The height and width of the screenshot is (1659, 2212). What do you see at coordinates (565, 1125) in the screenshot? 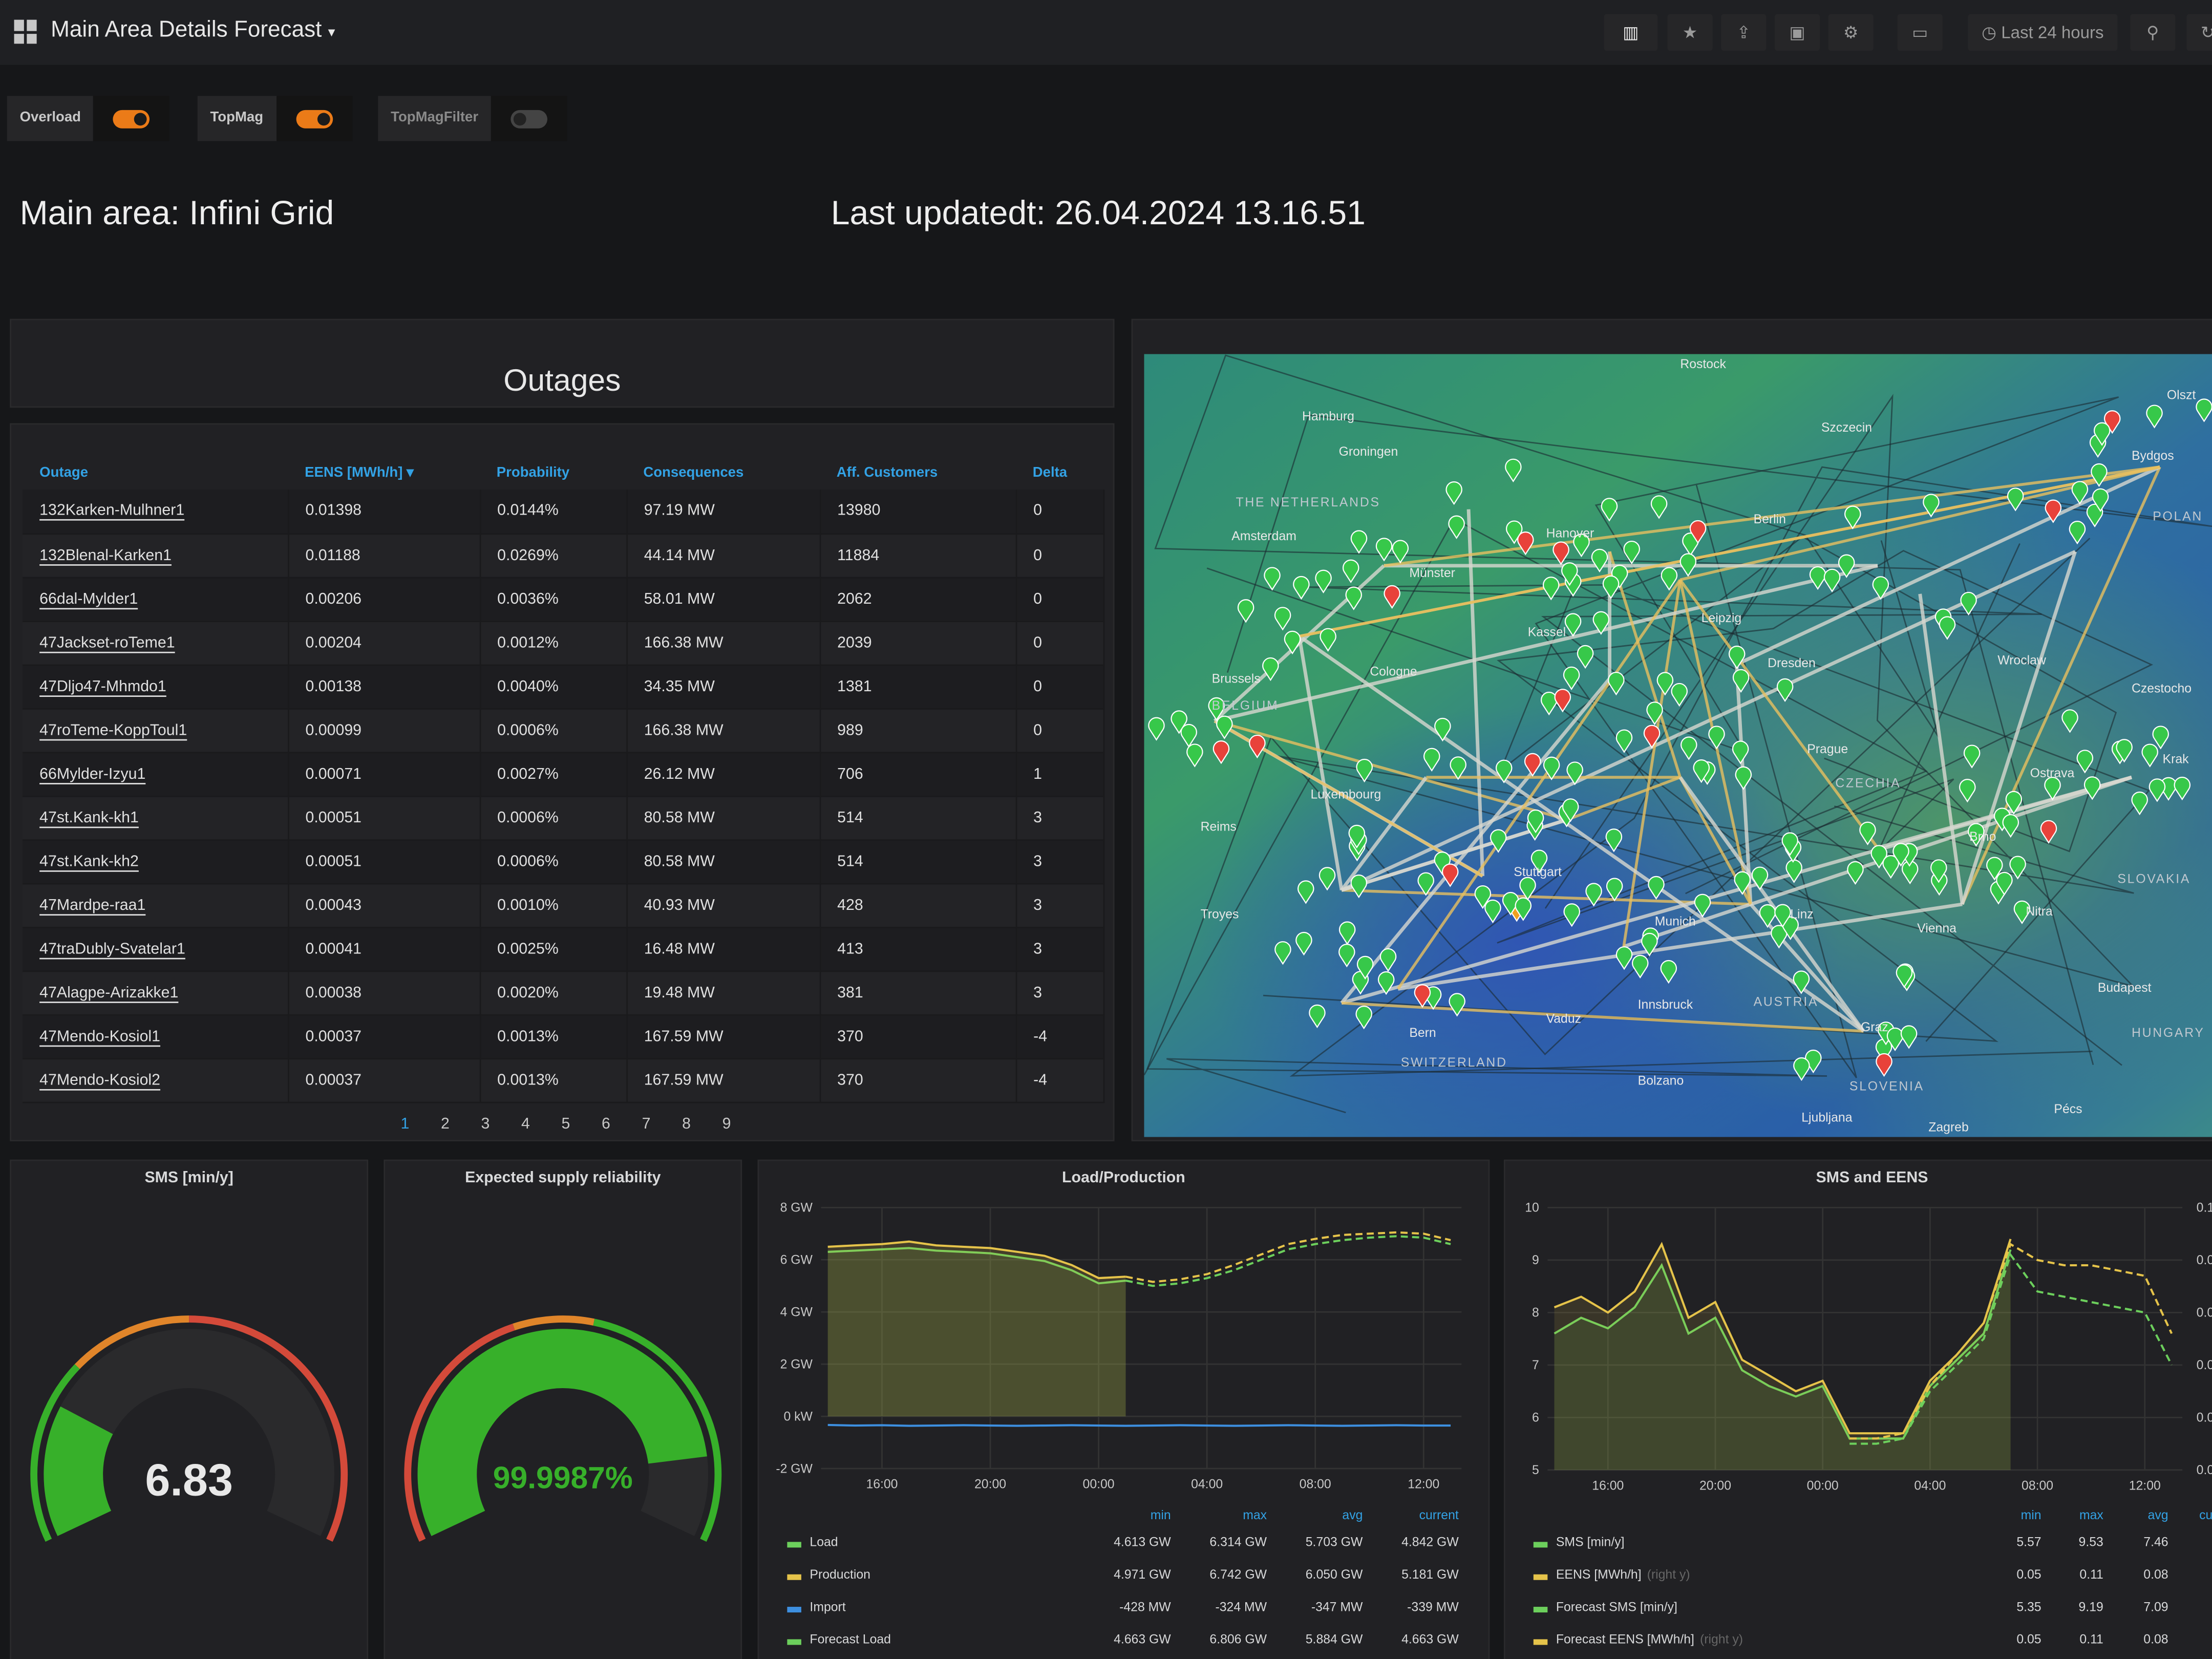
I see `page-link: 5` at bounding box center [565, 1125].